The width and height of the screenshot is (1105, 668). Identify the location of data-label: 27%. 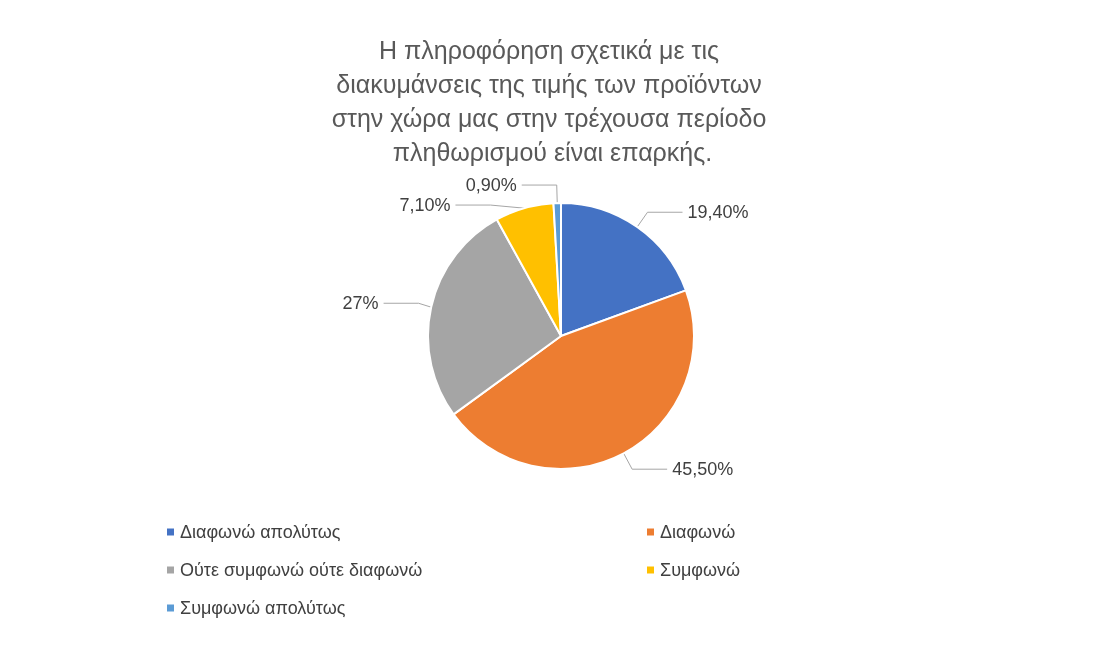
(360, 303).